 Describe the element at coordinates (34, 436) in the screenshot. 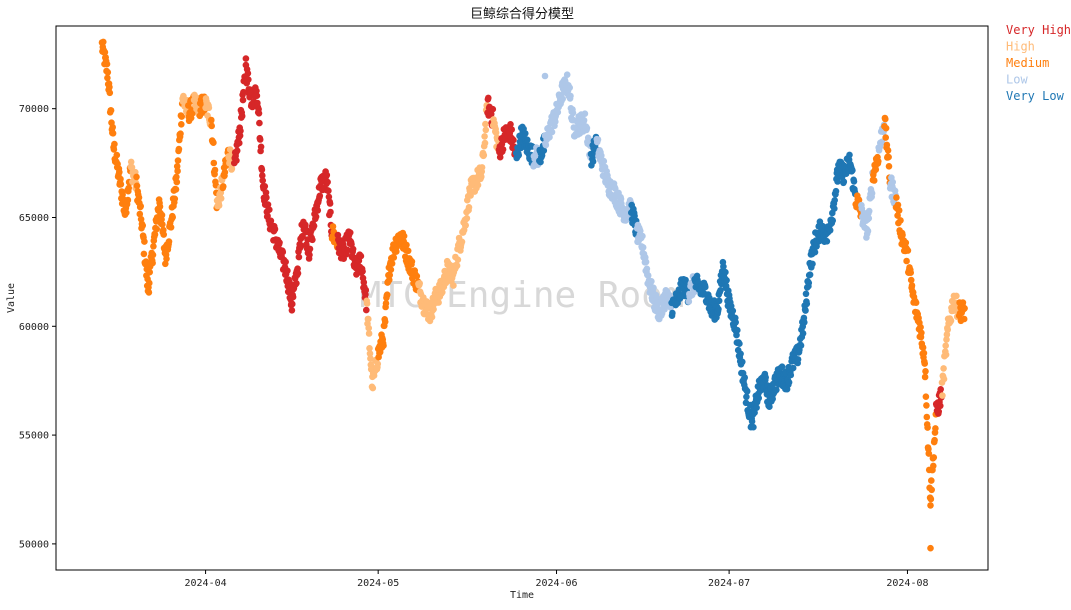

I see `y-tick-label: 55000` at that location.